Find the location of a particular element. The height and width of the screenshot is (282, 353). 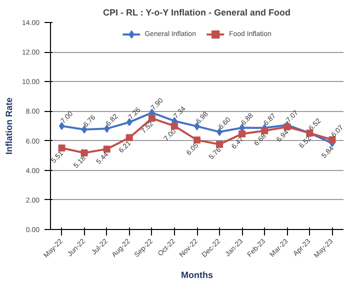

chart-title: CPI - RL : Y-o-Y Inflation - General and Food is located at coordinates (197, 13).